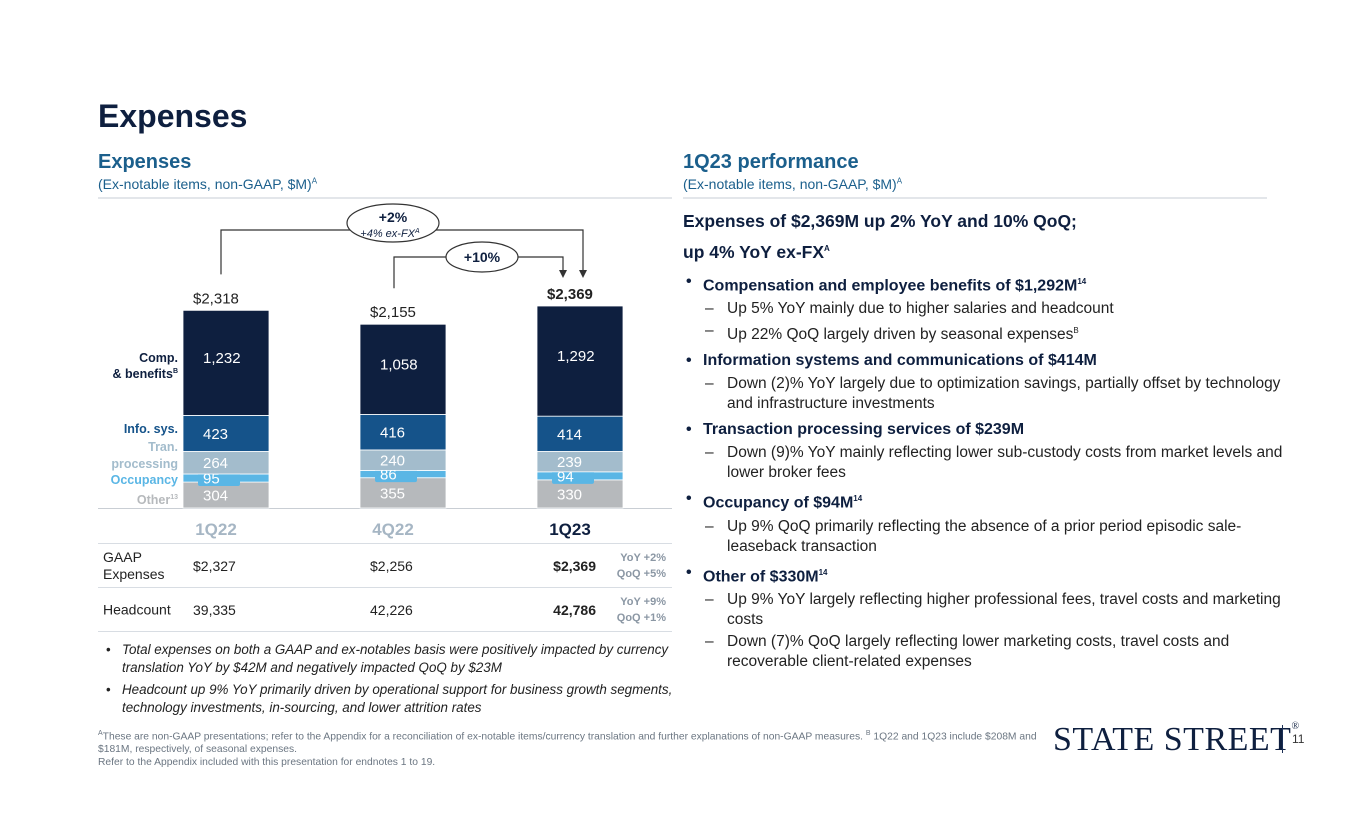 This screenshot has height=829, width=1365. I want to click on gaap-label-line1: GAAP, so click(122, 556).